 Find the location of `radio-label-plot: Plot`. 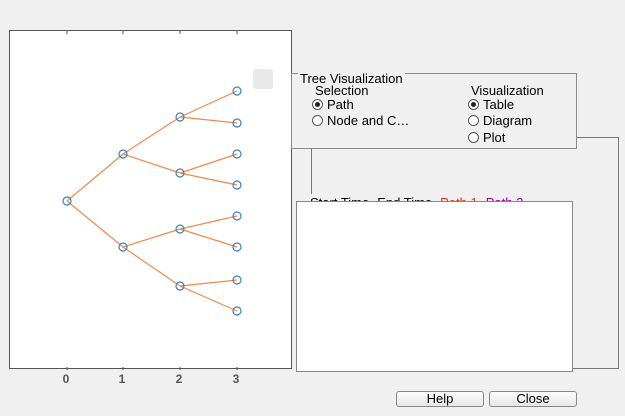

radio-label-plot: Plot is located at coordinates (494, 137).